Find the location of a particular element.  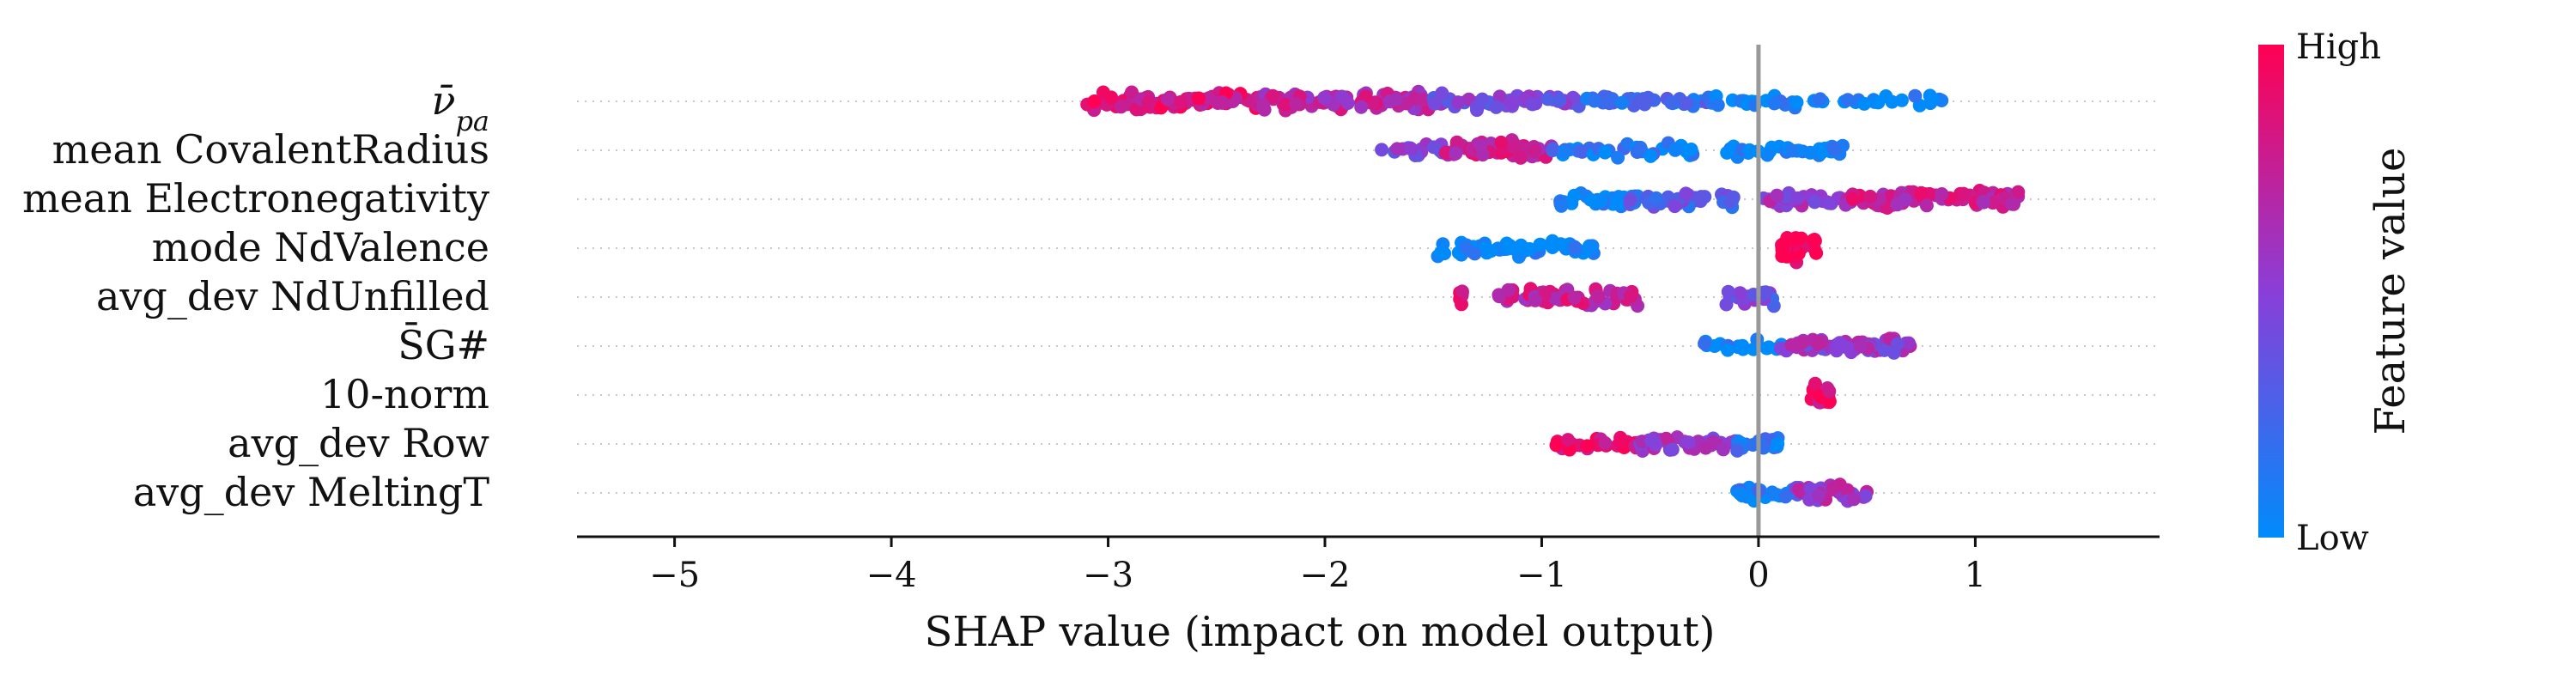

colorbar-low-label: Low is located at coordinates (2332, 538).